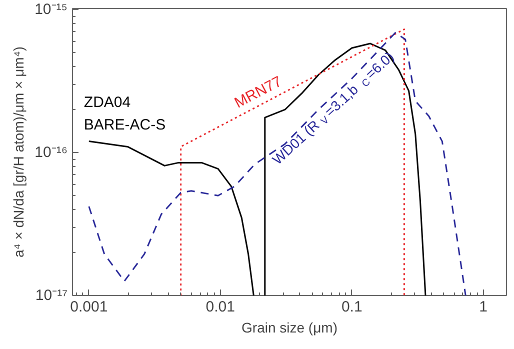 This screenshot has height=349, width=514. Describe the element at coordinates (351, 307) in the screenshot. I see `x-tick-label: 0.1` at that location.